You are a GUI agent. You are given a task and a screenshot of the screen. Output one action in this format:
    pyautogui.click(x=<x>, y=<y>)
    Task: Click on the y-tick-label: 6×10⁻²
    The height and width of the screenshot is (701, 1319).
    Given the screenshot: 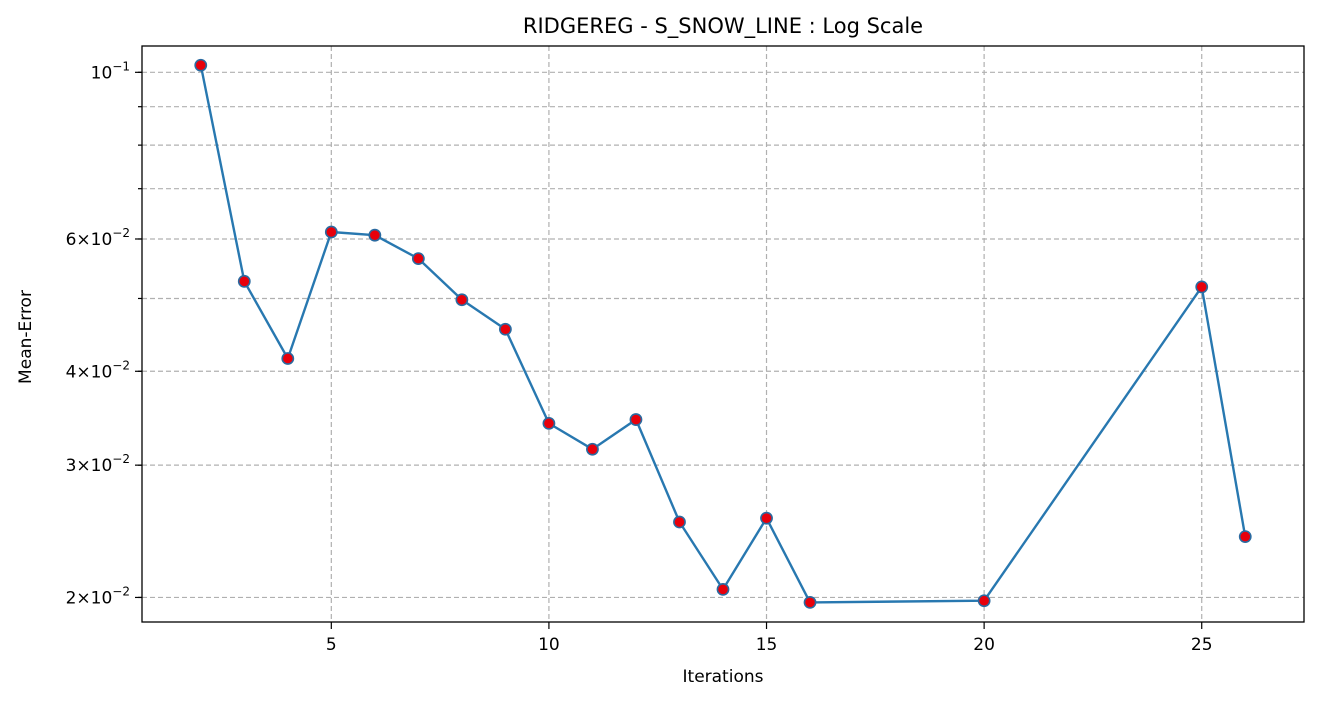 What is the action you would take?
    pyautogui.click(x=98, y=238)
    